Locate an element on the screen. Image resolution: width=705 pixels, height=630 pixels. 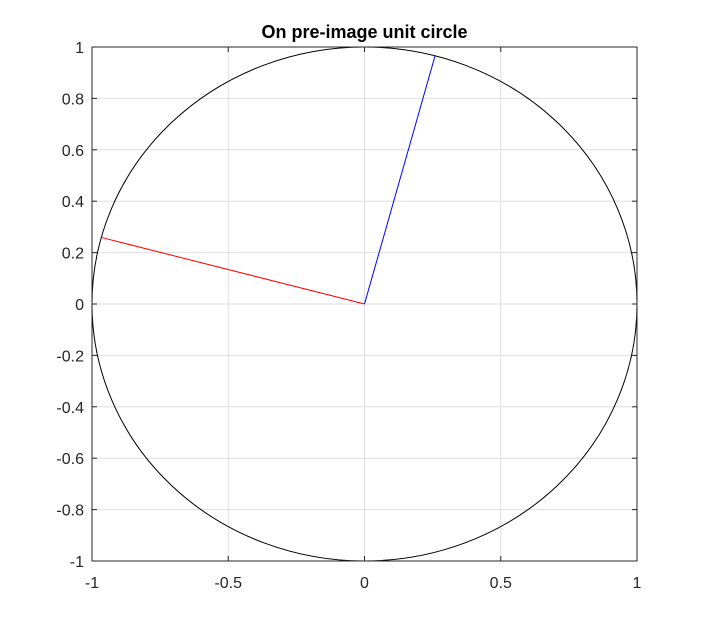
y-tick-label: -0.4 is located at coordinates (70, 408).